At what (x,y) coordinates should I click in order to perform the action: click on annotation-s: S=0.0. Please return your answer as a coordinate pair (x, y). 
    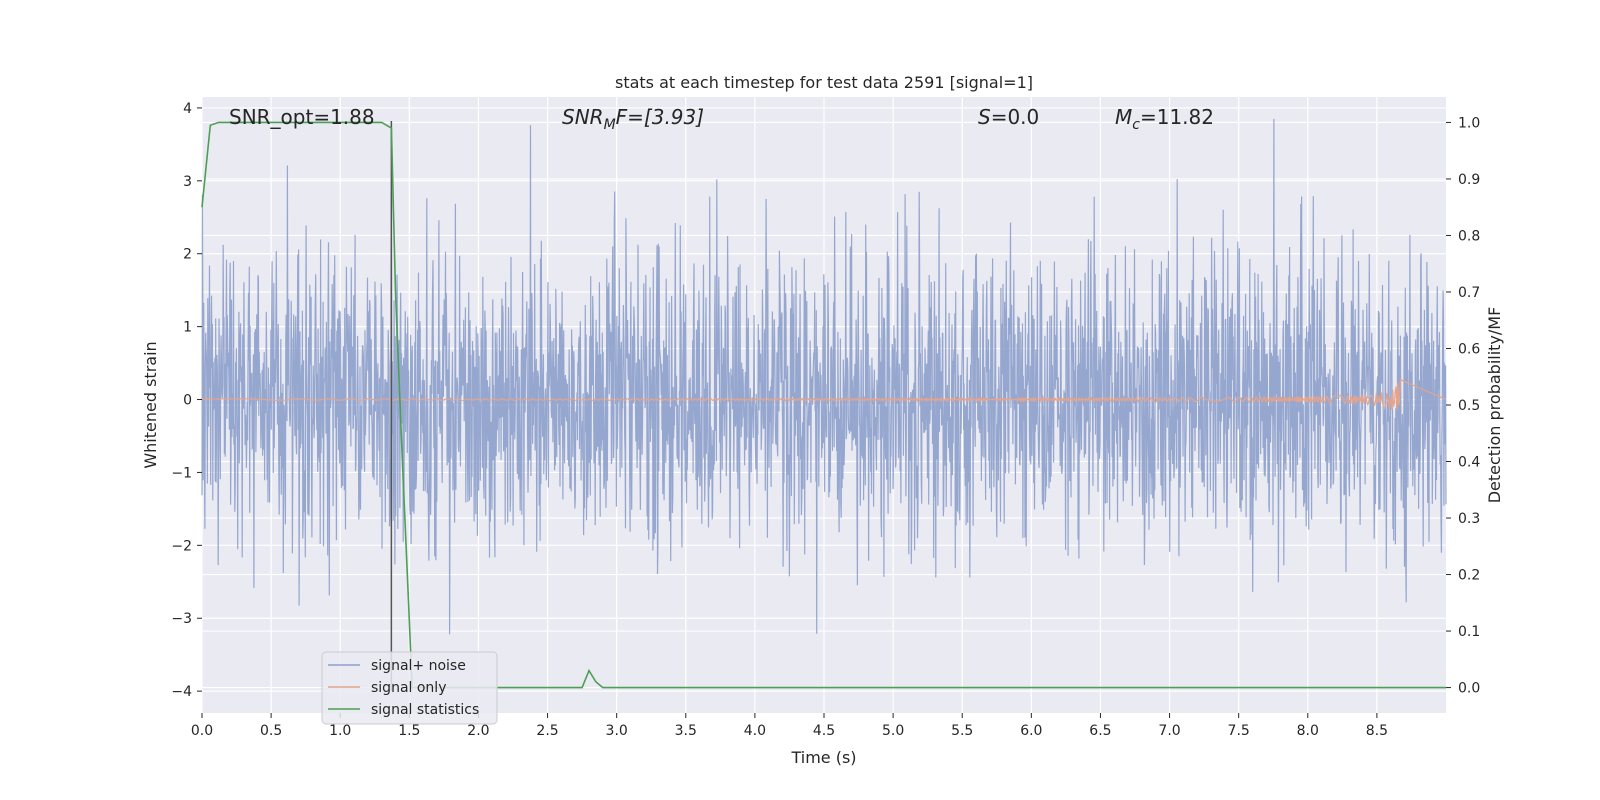
    Looking at the image, I should click on (1008, 117).